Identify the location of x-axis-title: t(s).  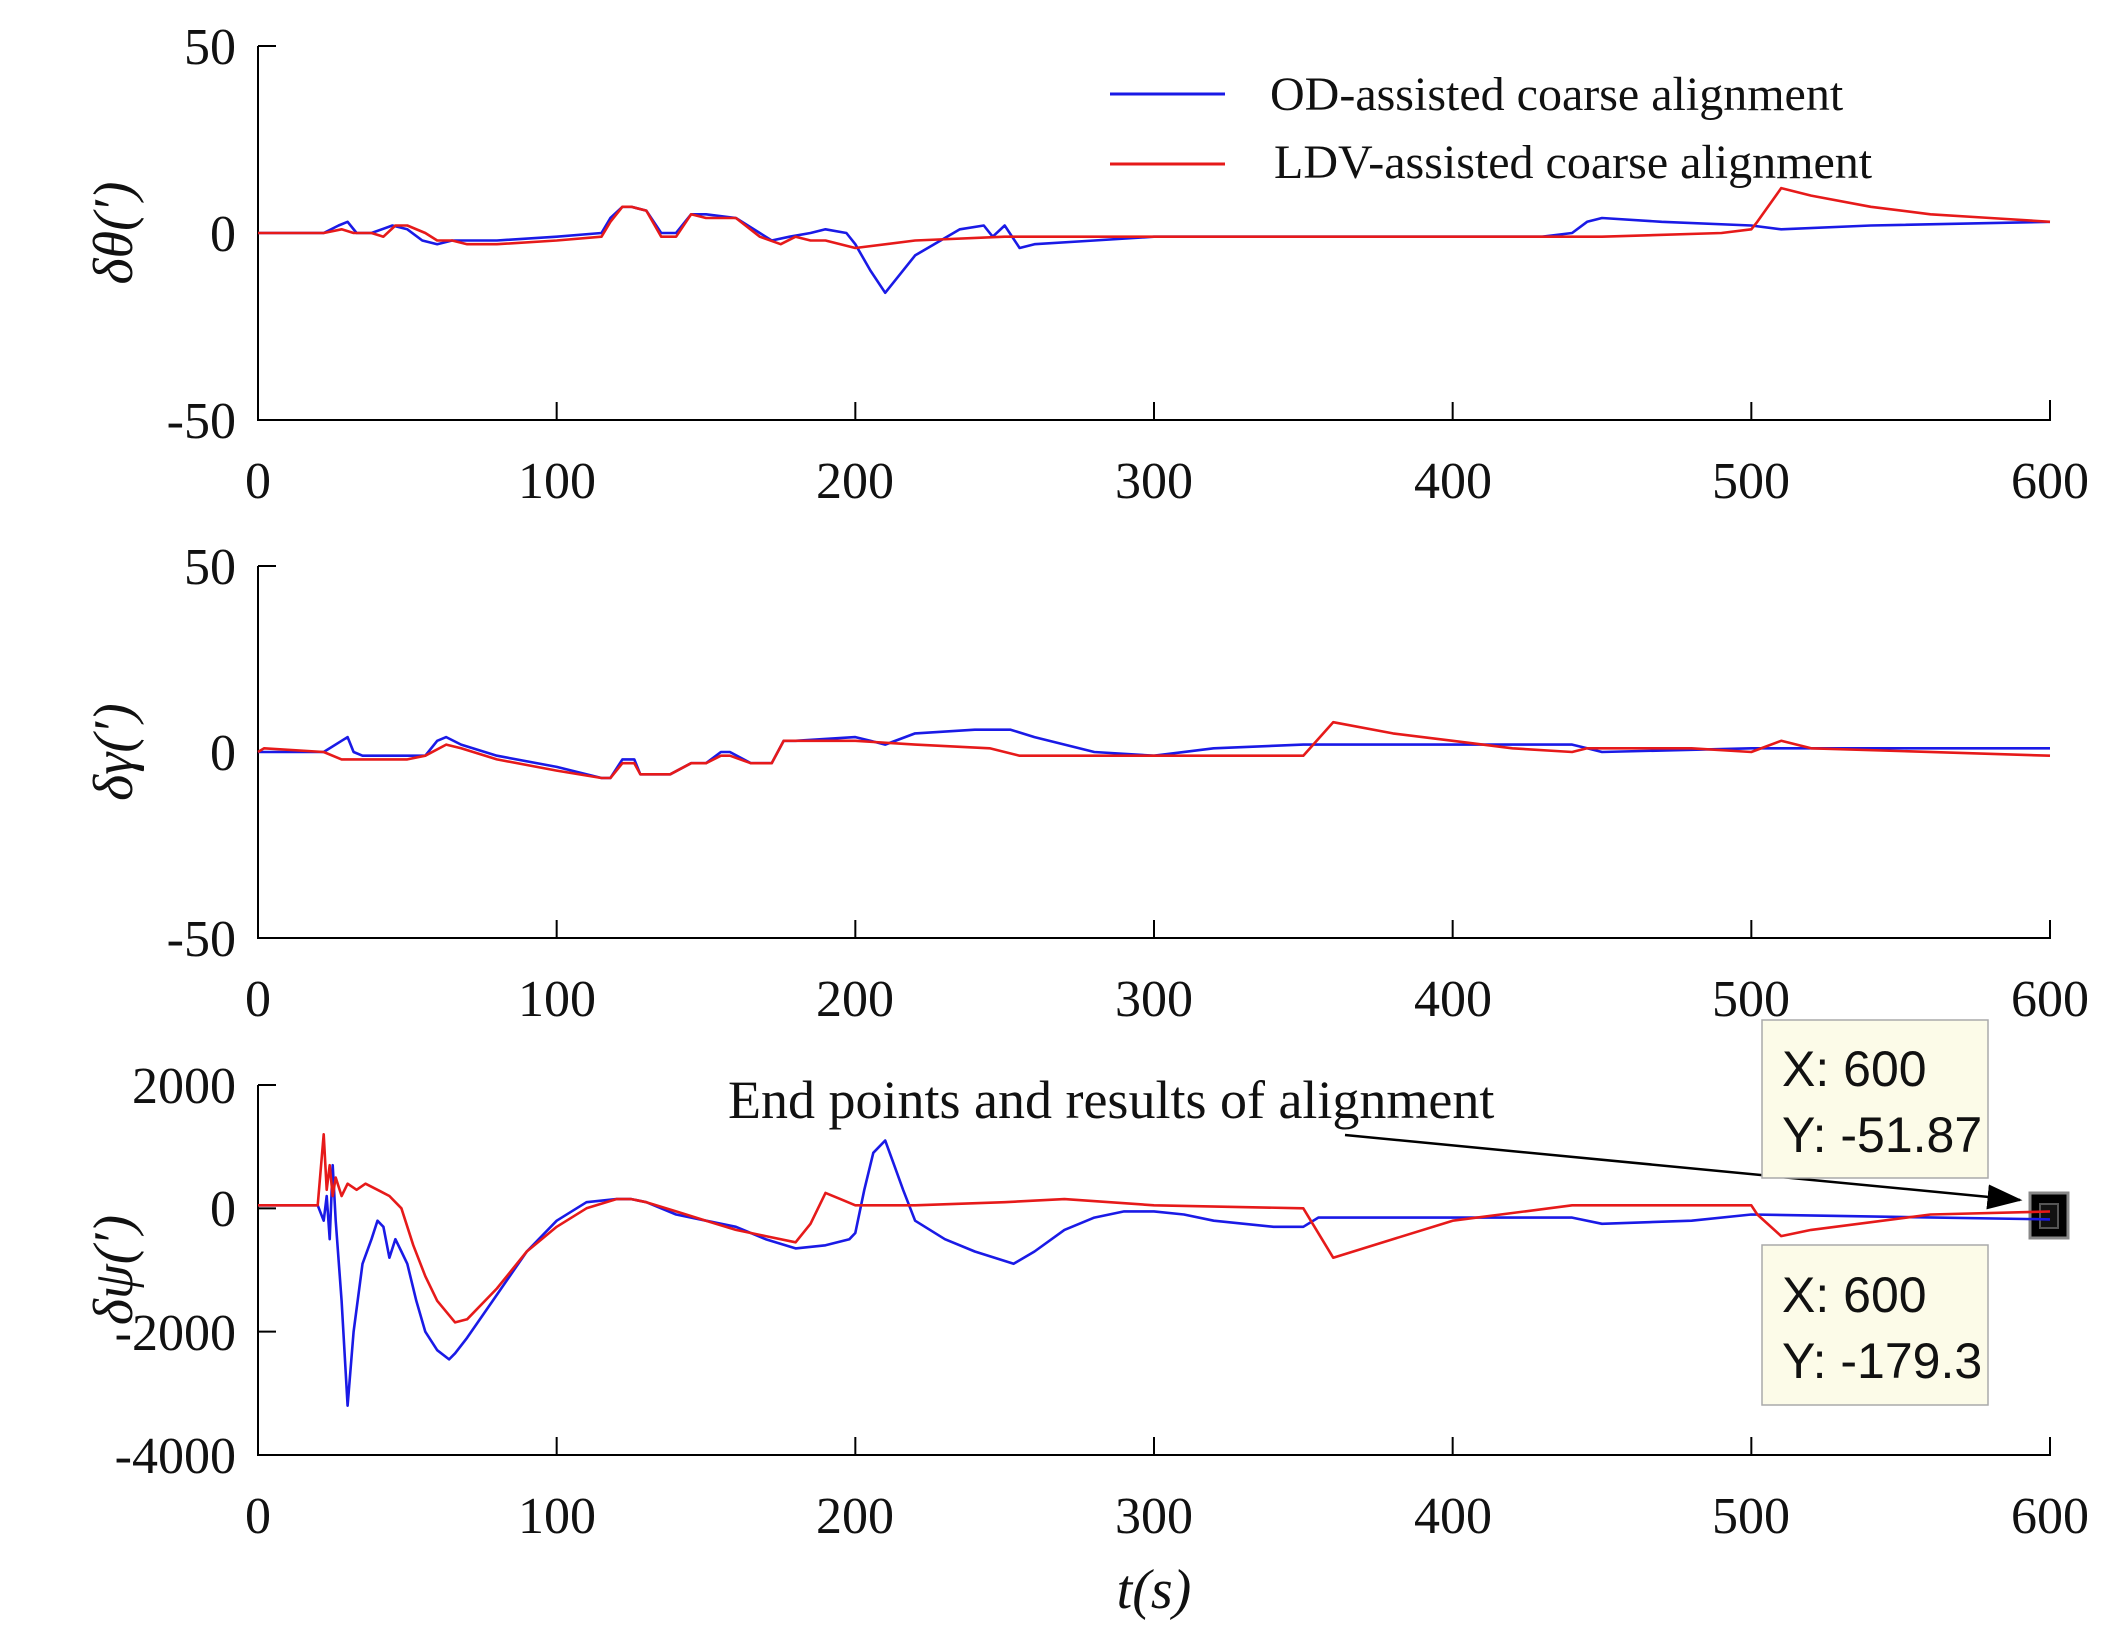
(1154, 1590).